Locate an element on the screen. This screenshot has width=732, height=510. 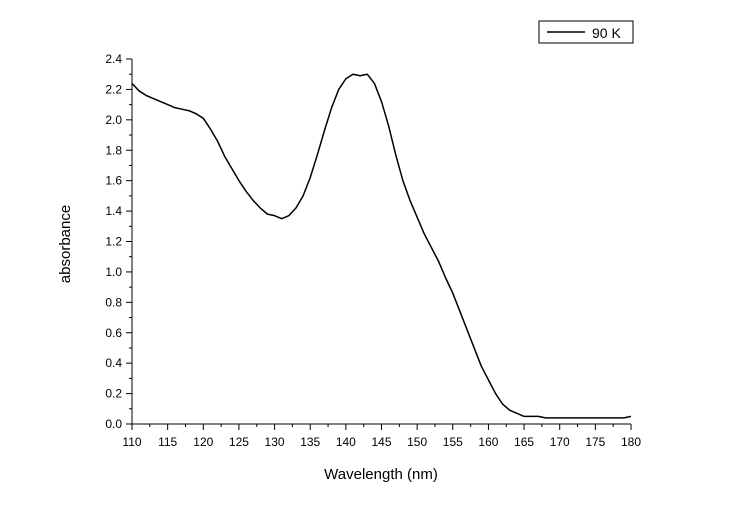
x-tick-label: 160 is located at coordinates (488, 442).